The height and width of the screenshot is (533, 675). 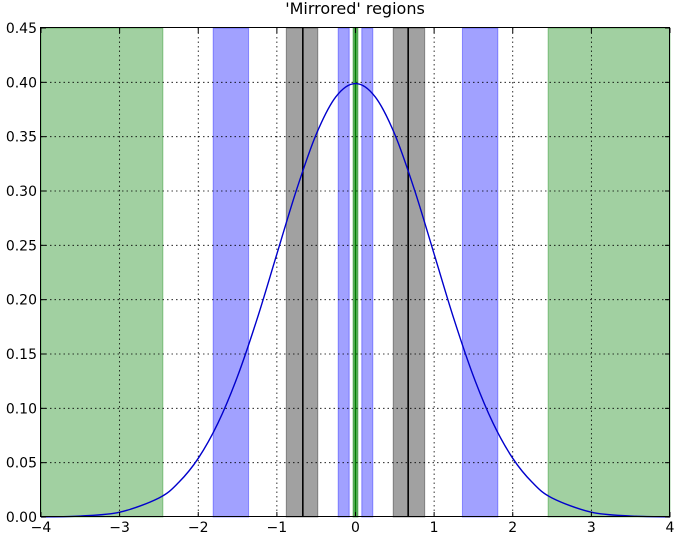 What do you see at coordinates (21, 83) in the screenshot?
I see `y-tick-label-8: 0.40` at bounding box center [21, 83].